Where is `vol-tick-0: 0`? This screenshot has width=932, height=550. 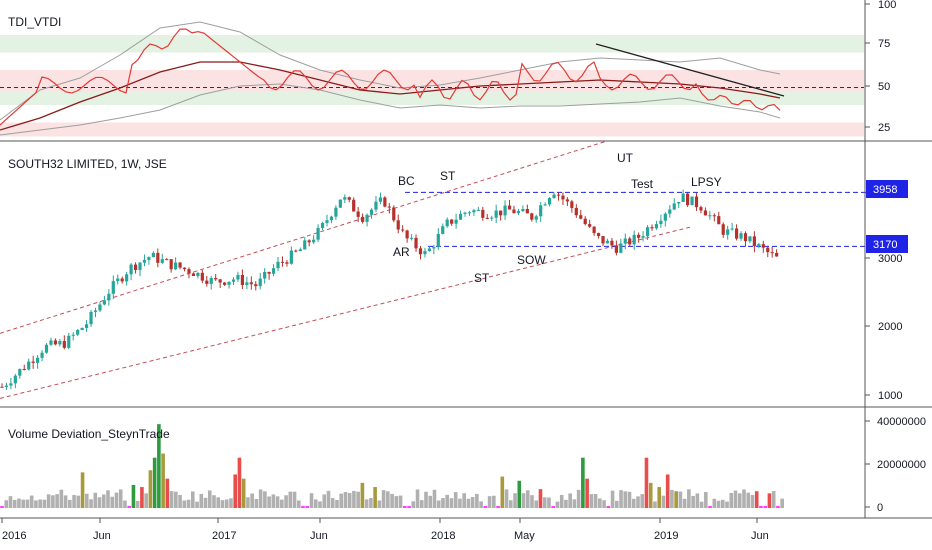
vol-tick-0: 0 is located at coordinates (880, 508).